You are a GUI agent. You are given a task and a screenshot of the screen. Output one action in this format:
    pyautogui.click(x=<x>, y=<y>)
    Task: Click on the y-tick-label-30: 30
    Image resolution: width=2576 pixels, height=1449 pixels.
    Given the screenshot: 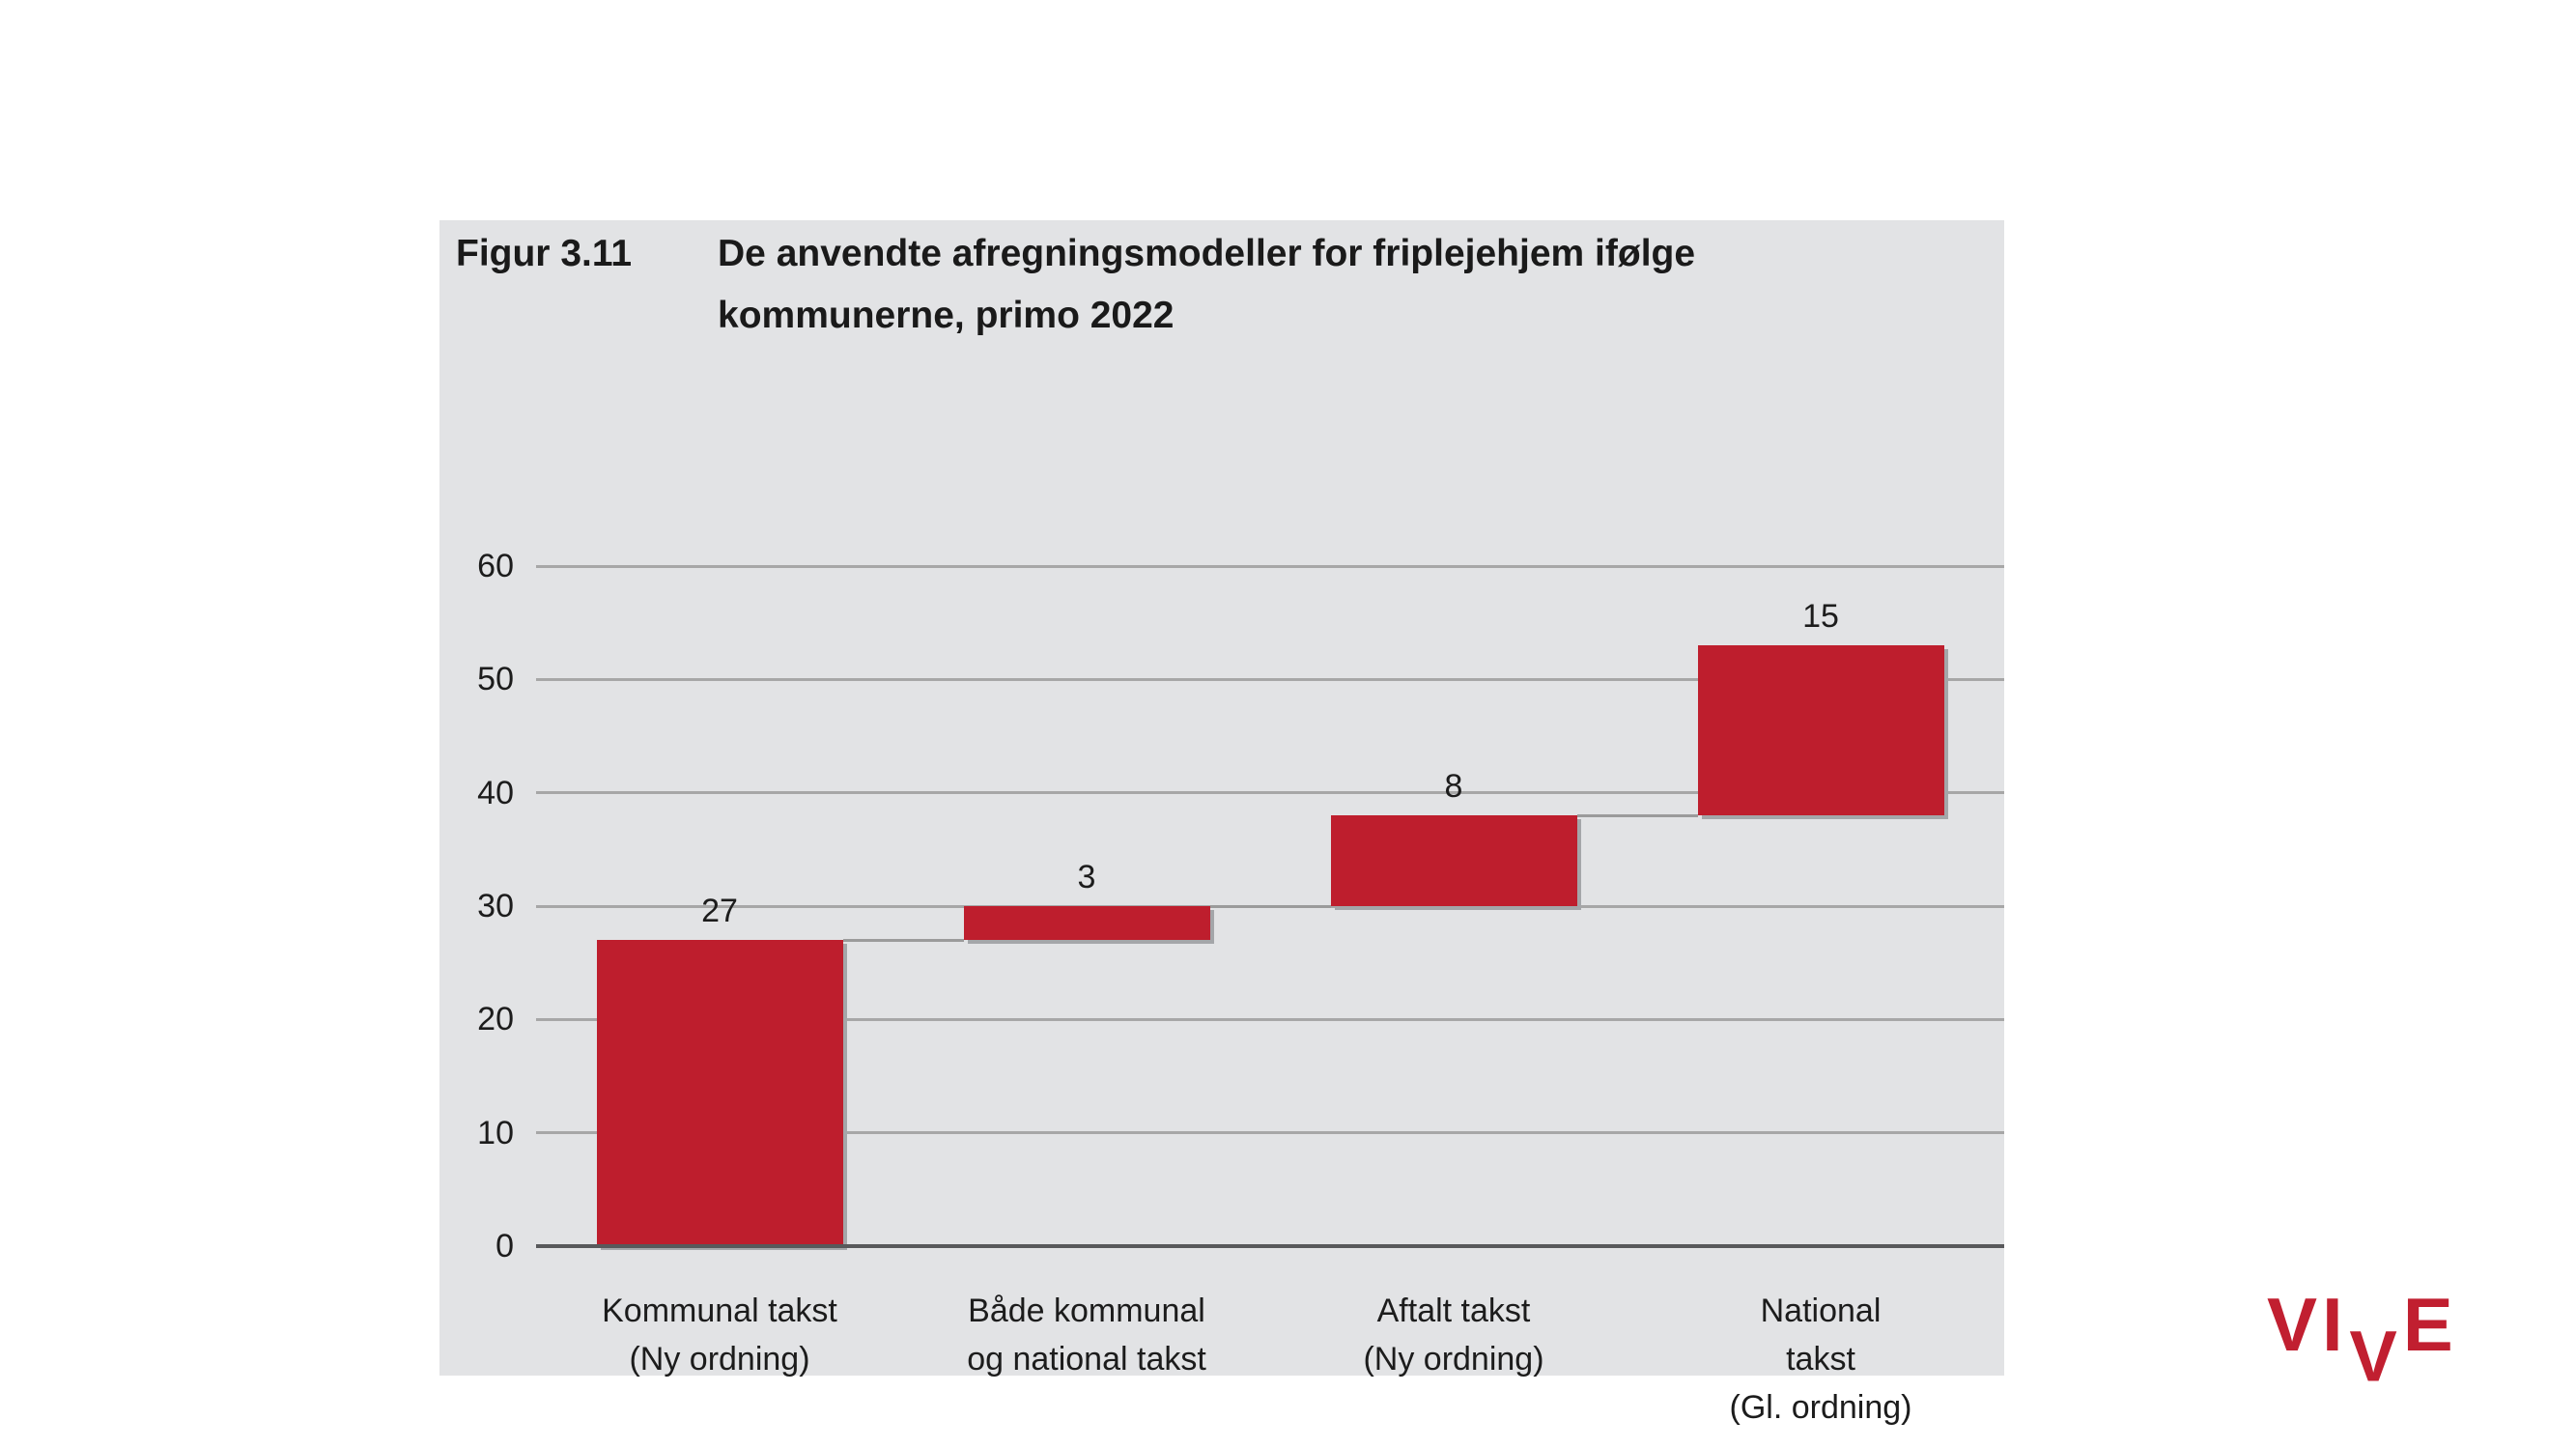 What is the action you would take?
    pyautogui.click(x=495, y=906)
    